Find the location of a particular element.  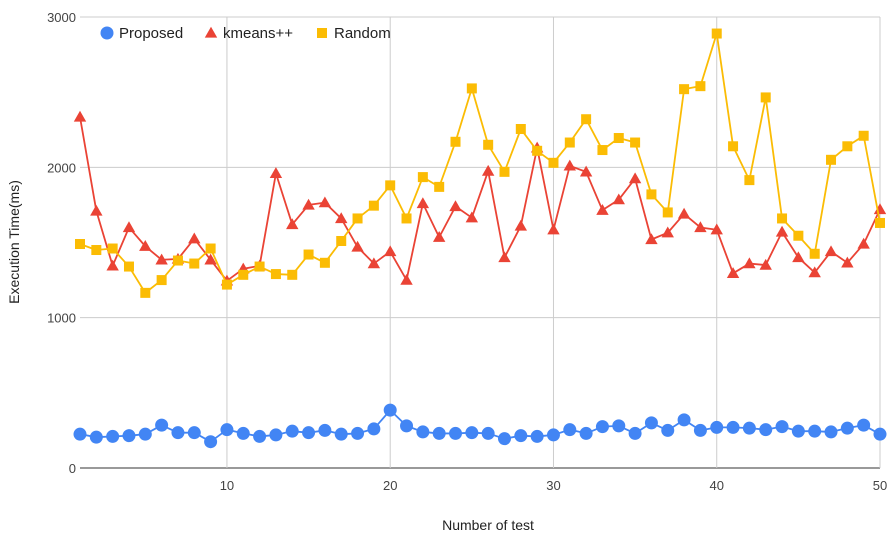

legend: Proposed kmeans++ Random is located at coordinates (245, 33).